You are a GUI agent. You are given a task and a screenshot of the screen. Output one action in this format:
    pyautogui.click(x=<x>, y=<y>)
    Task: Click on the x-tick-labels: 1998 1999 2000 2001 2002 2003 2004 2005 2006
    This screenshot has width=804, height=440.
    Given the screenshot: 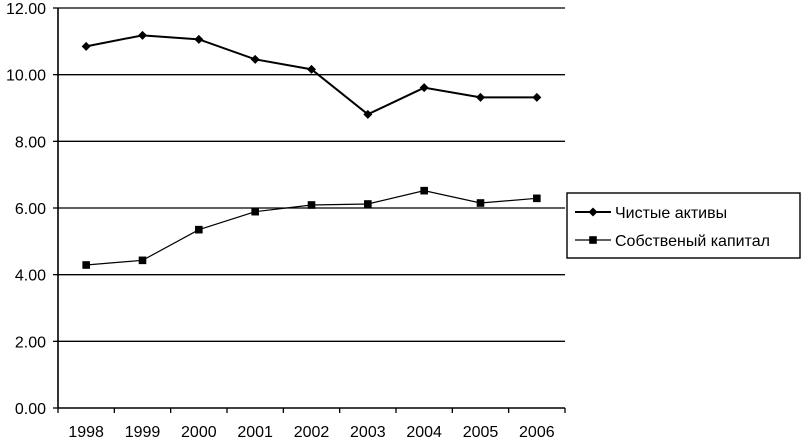 What is the action you would take?
    pyautogui.click(x=311, y=432)
    